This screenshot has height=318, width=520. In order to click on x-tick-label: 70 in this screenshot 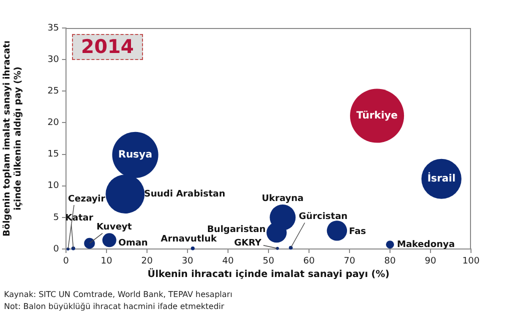, I will do `click(350, 261)`.